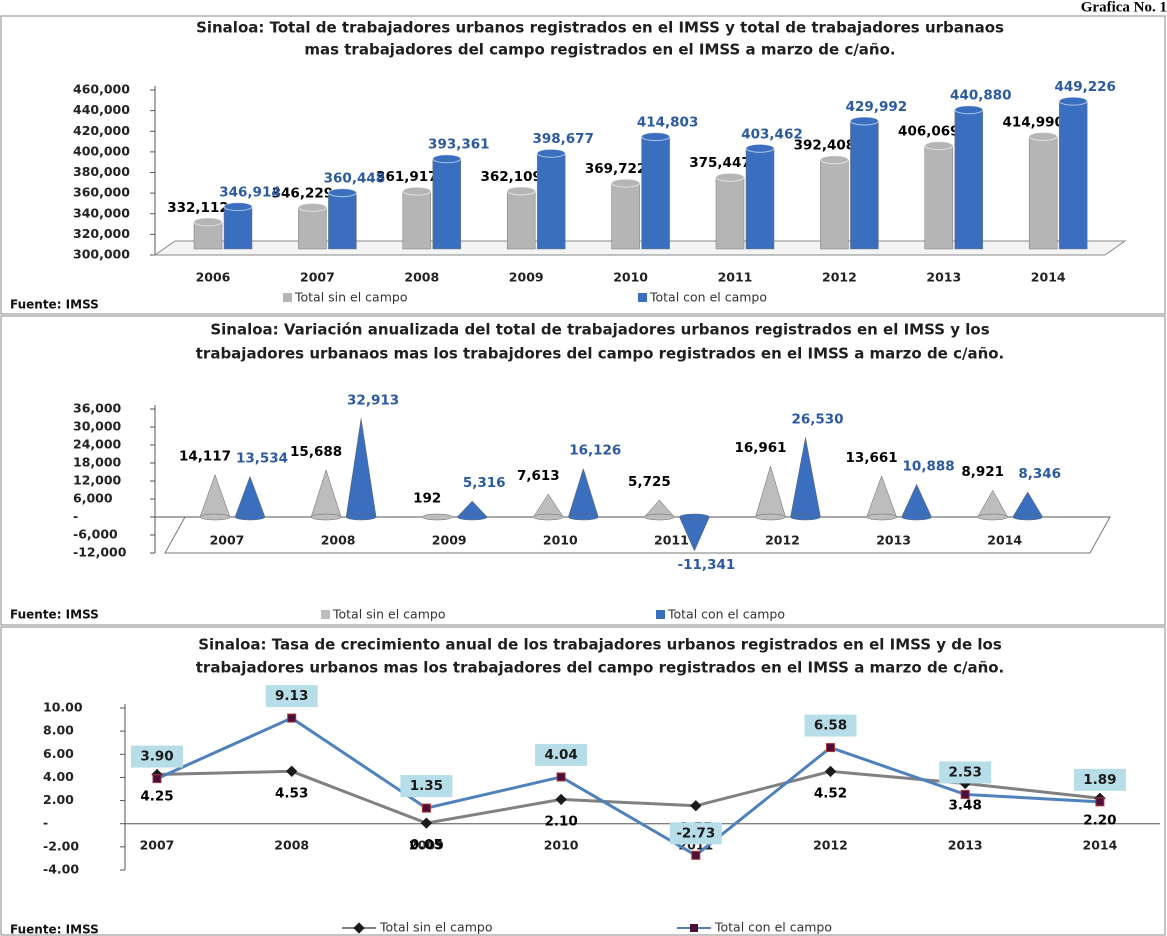 The image size is (1167, 936). I want to click on data-label: 1.35, so click(426, 786).